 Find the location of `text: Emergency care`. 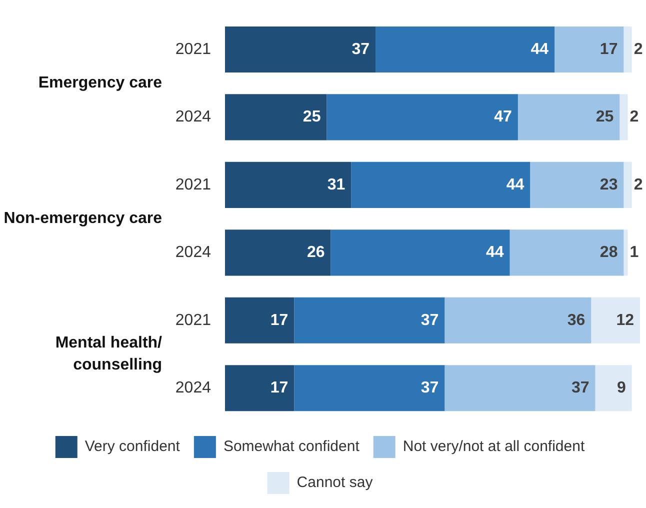

text: Emergency care is located at coordinates (100, 83).